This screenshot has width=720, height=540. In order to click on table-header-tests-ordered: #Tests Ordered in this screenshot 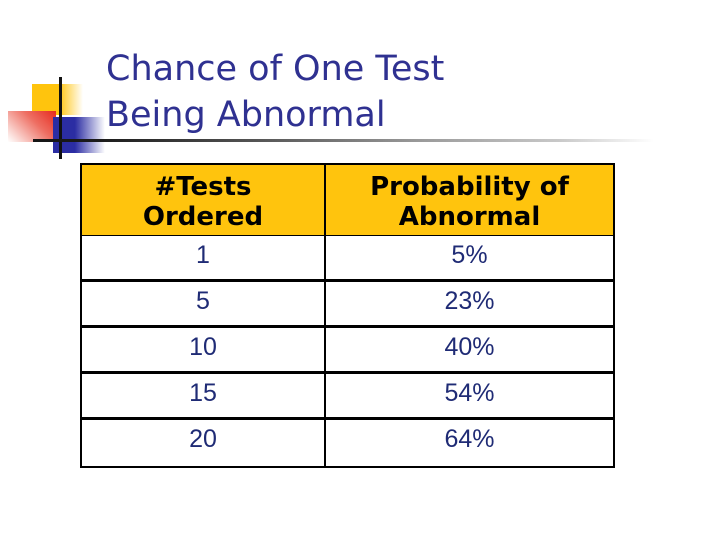, I will do `click(204, 200)`.